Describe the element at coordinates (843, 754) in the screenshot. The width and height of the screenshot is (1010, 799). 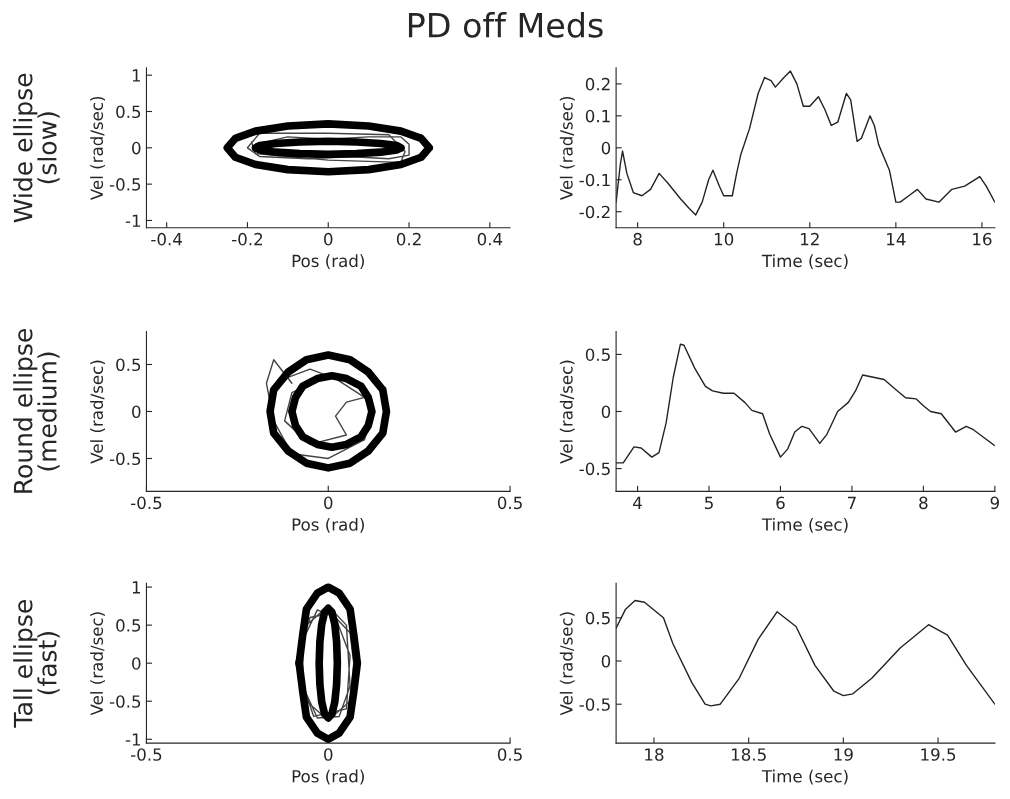
I see `x-tick-label: 19` at that location.